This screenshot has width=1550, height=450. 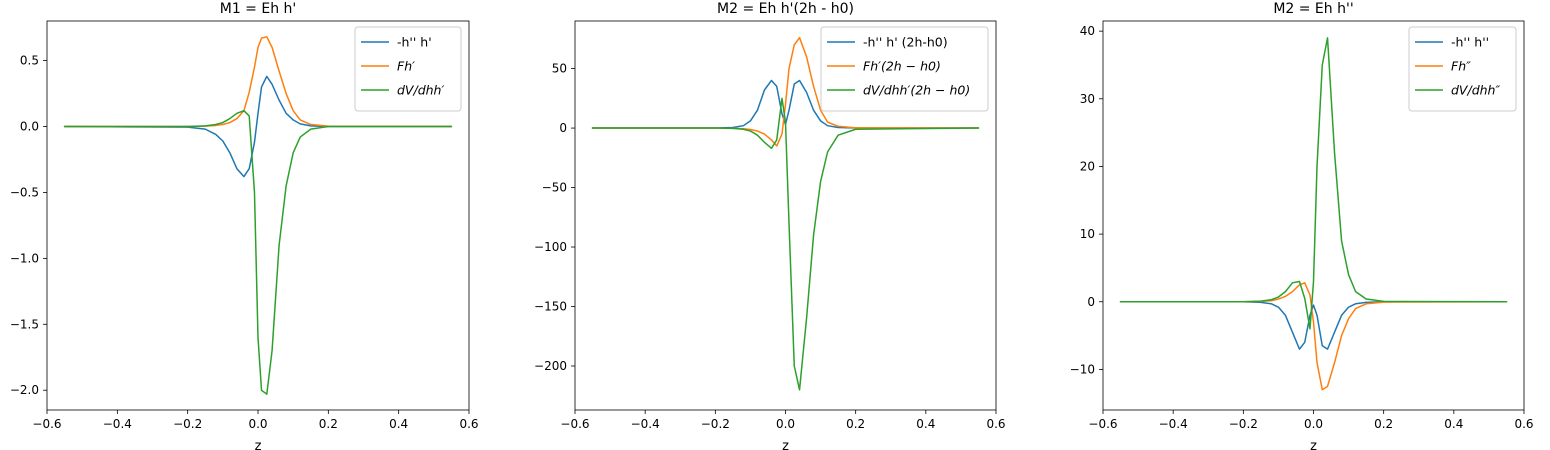 I want to click on y-tick-label: 0.5, so click(x=29, y=61).